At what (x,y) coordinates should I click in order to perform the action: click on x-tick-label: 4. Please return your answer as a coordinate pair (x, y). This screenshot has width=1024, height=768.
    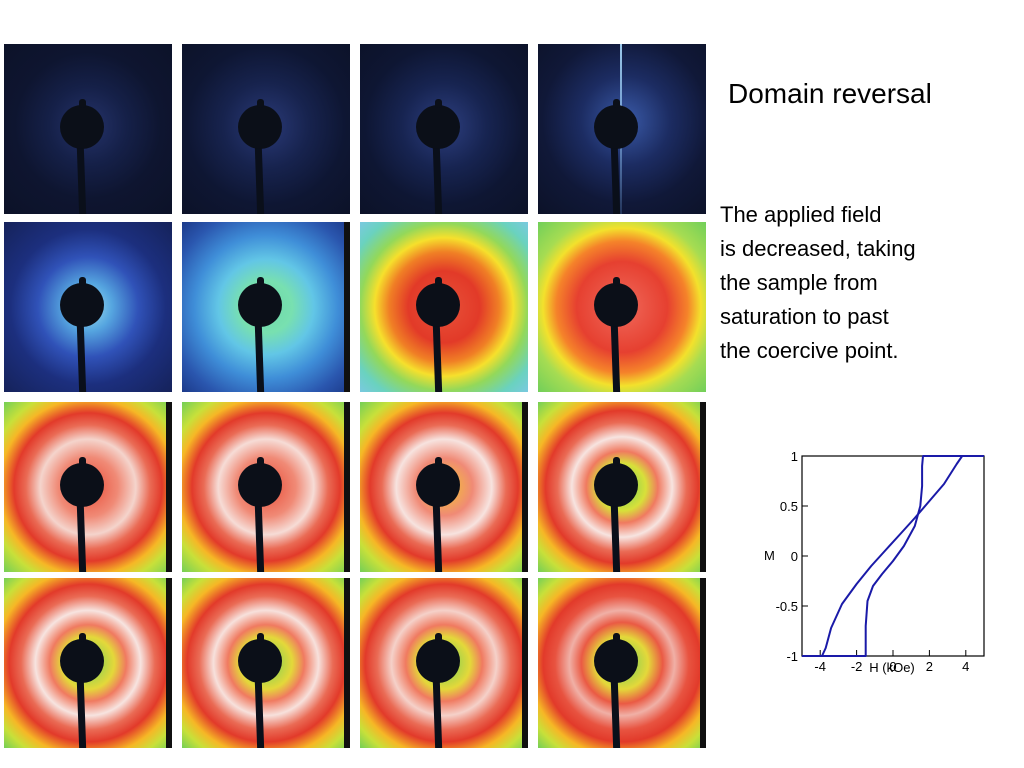
    Looking at the image, I should click on (965, 666).